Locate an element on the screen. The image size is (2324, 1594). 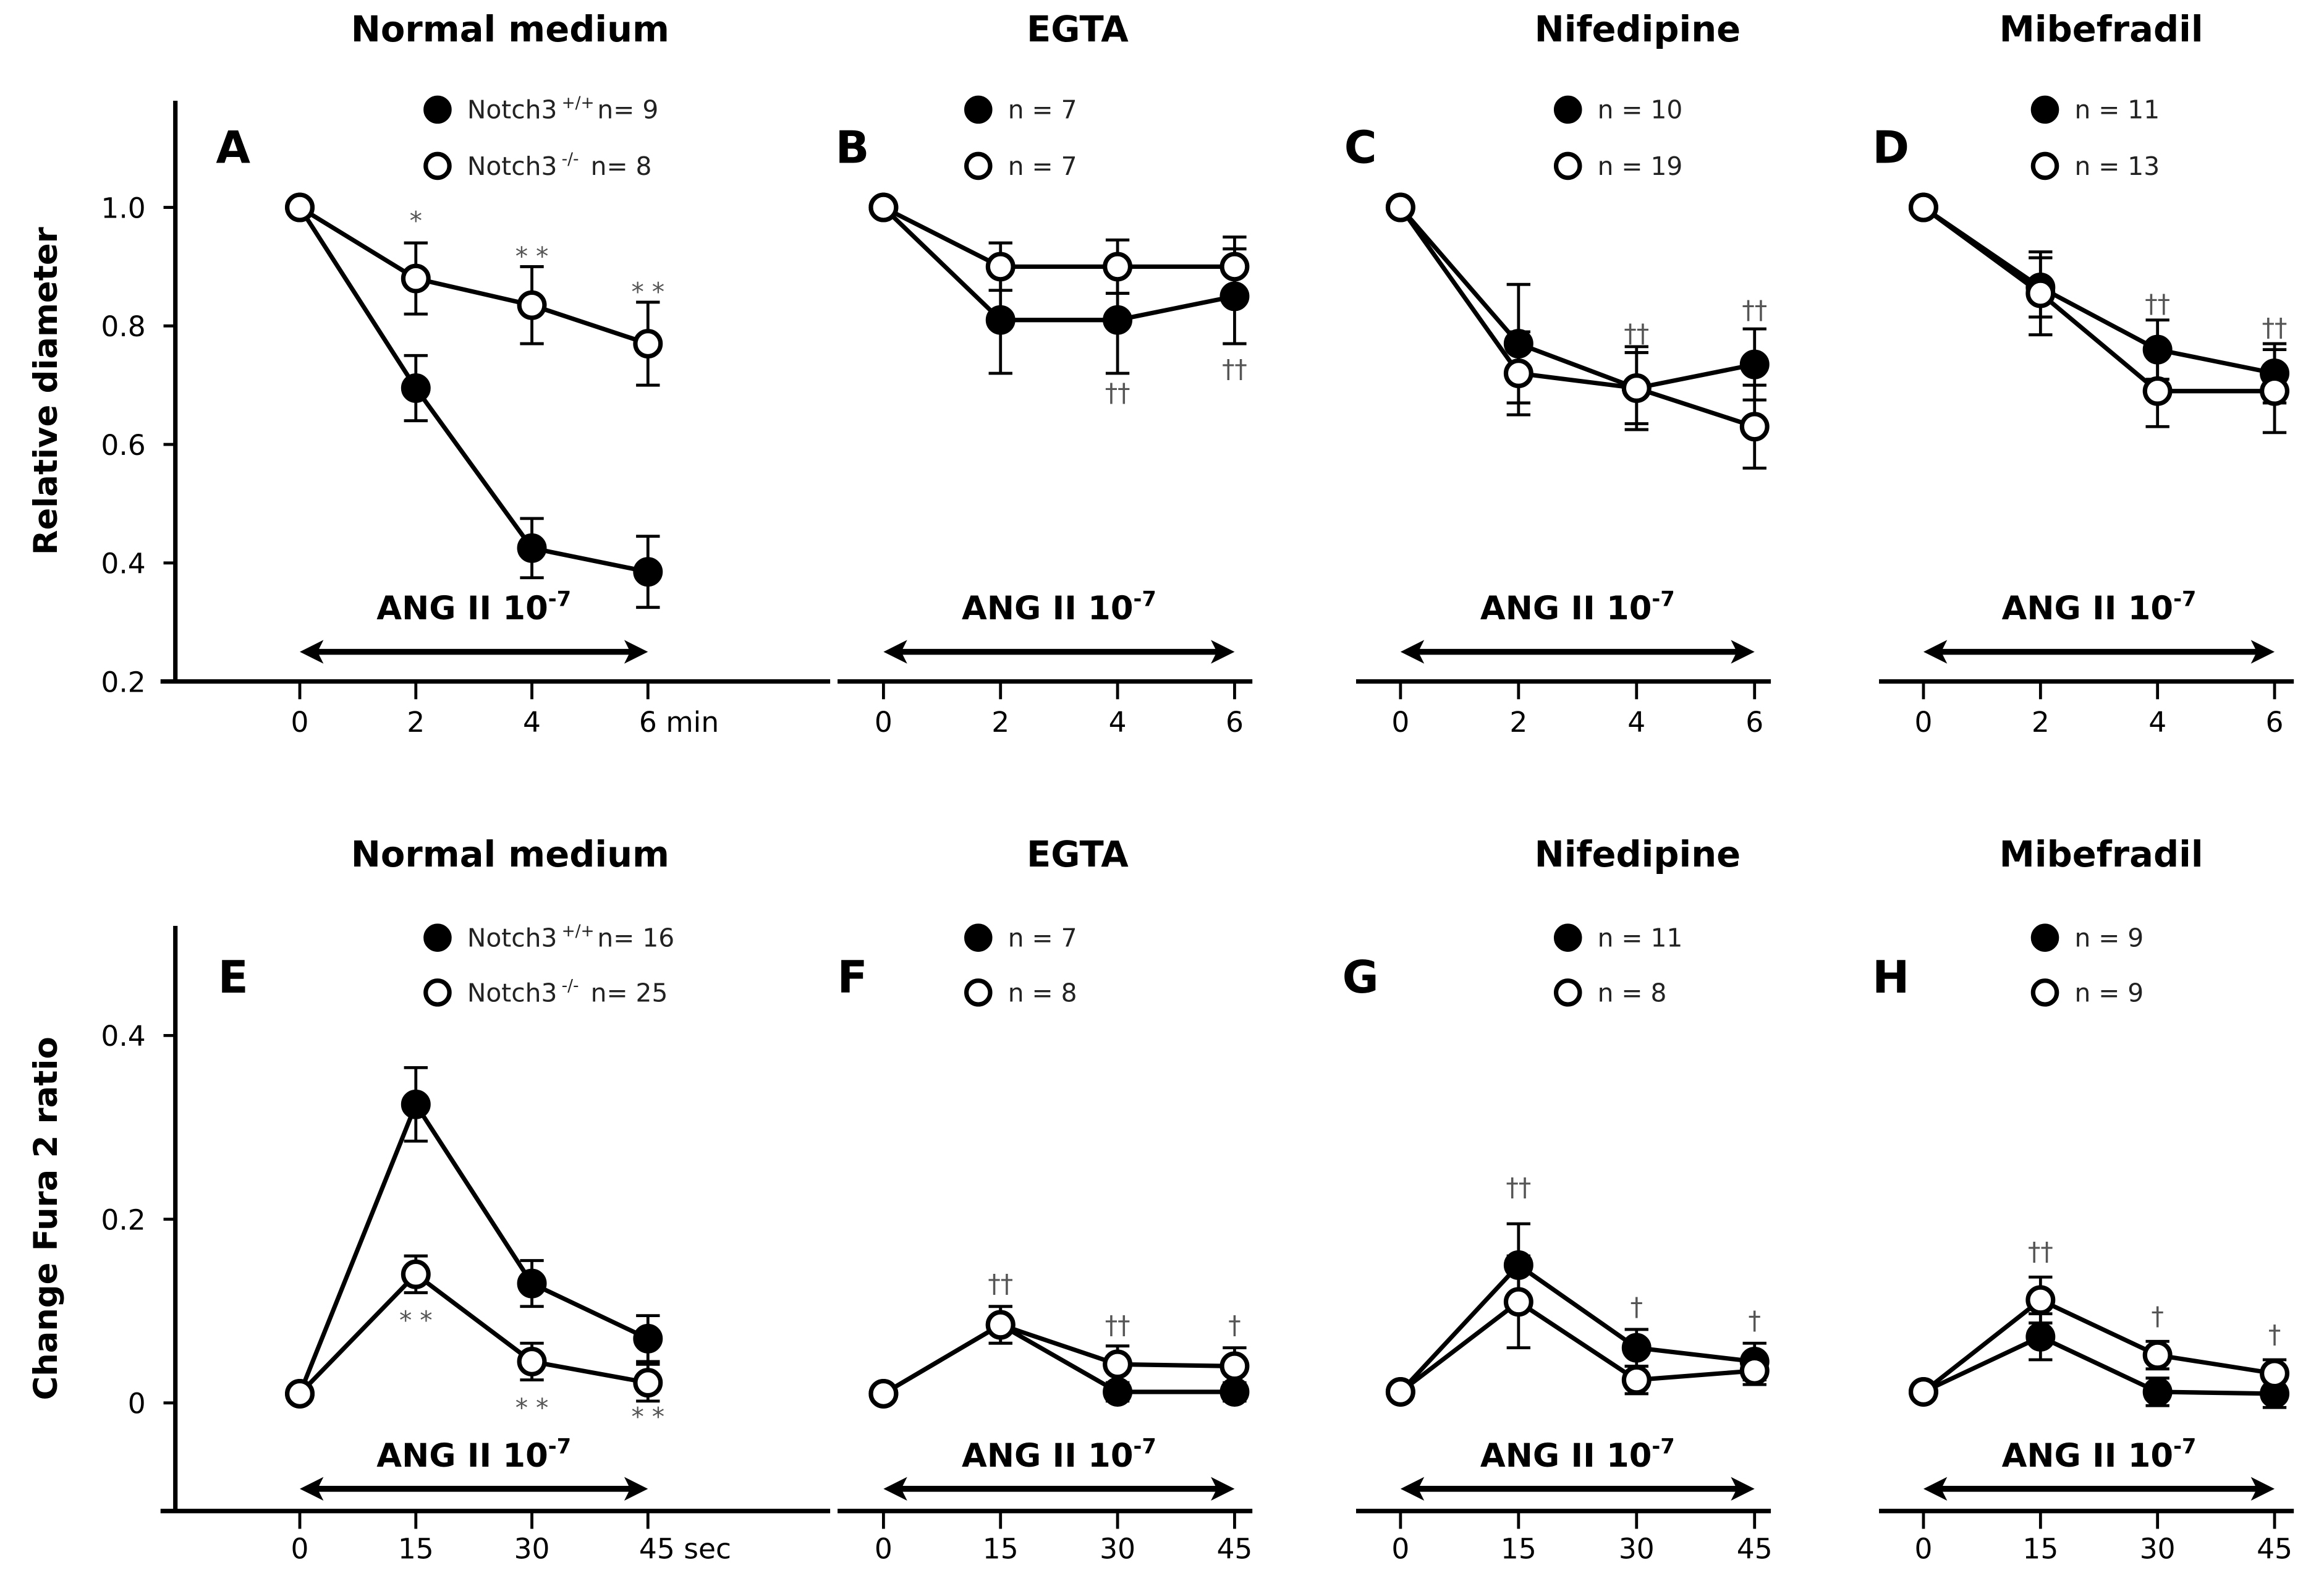
y-axis-label: Relative diameter is located at coordinates (46, 391).